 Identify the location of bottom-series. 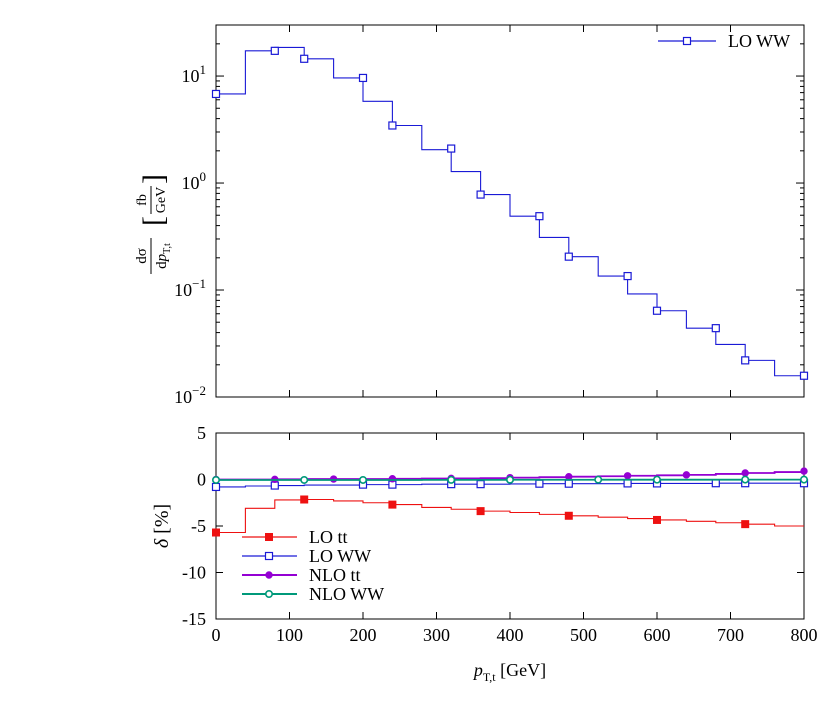
(510, 502).